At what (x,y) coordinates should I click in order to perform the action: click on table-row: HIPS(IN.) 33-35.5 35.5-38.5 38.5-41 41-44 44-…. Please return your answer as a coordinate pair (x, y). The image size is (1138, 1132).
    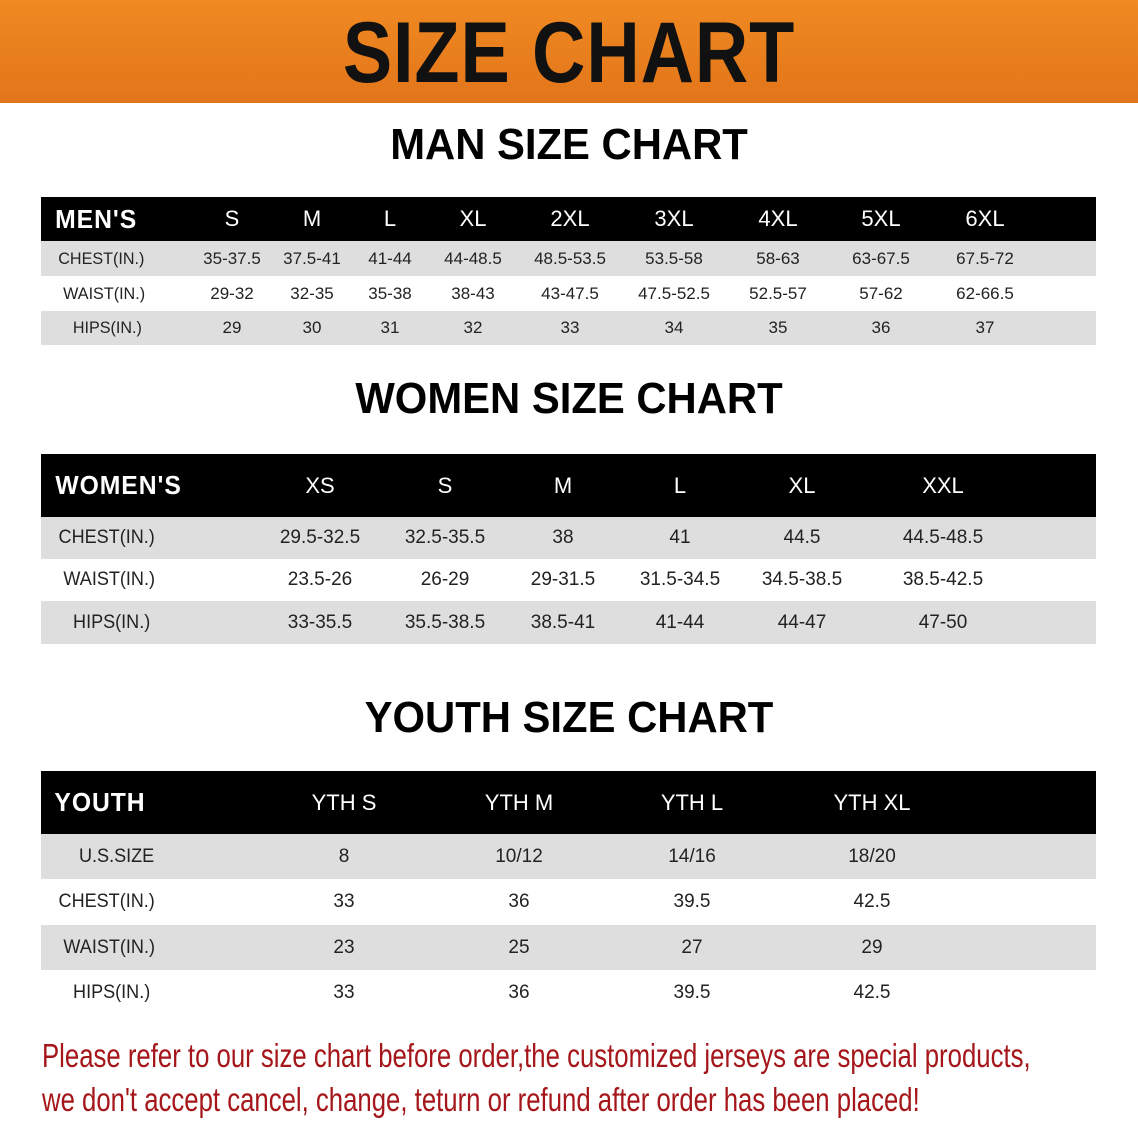
    Looking at the image, I should click on (568, 622).